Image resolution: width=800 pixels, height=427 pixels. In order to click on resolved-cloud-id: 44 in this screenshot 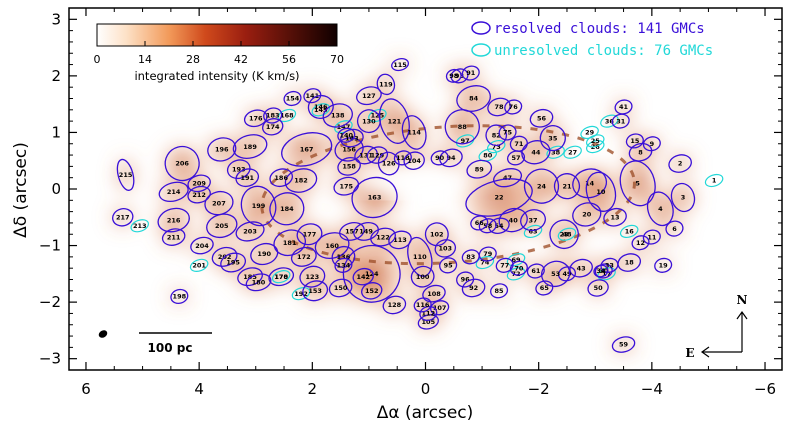, I will do `click(536, 152)`.